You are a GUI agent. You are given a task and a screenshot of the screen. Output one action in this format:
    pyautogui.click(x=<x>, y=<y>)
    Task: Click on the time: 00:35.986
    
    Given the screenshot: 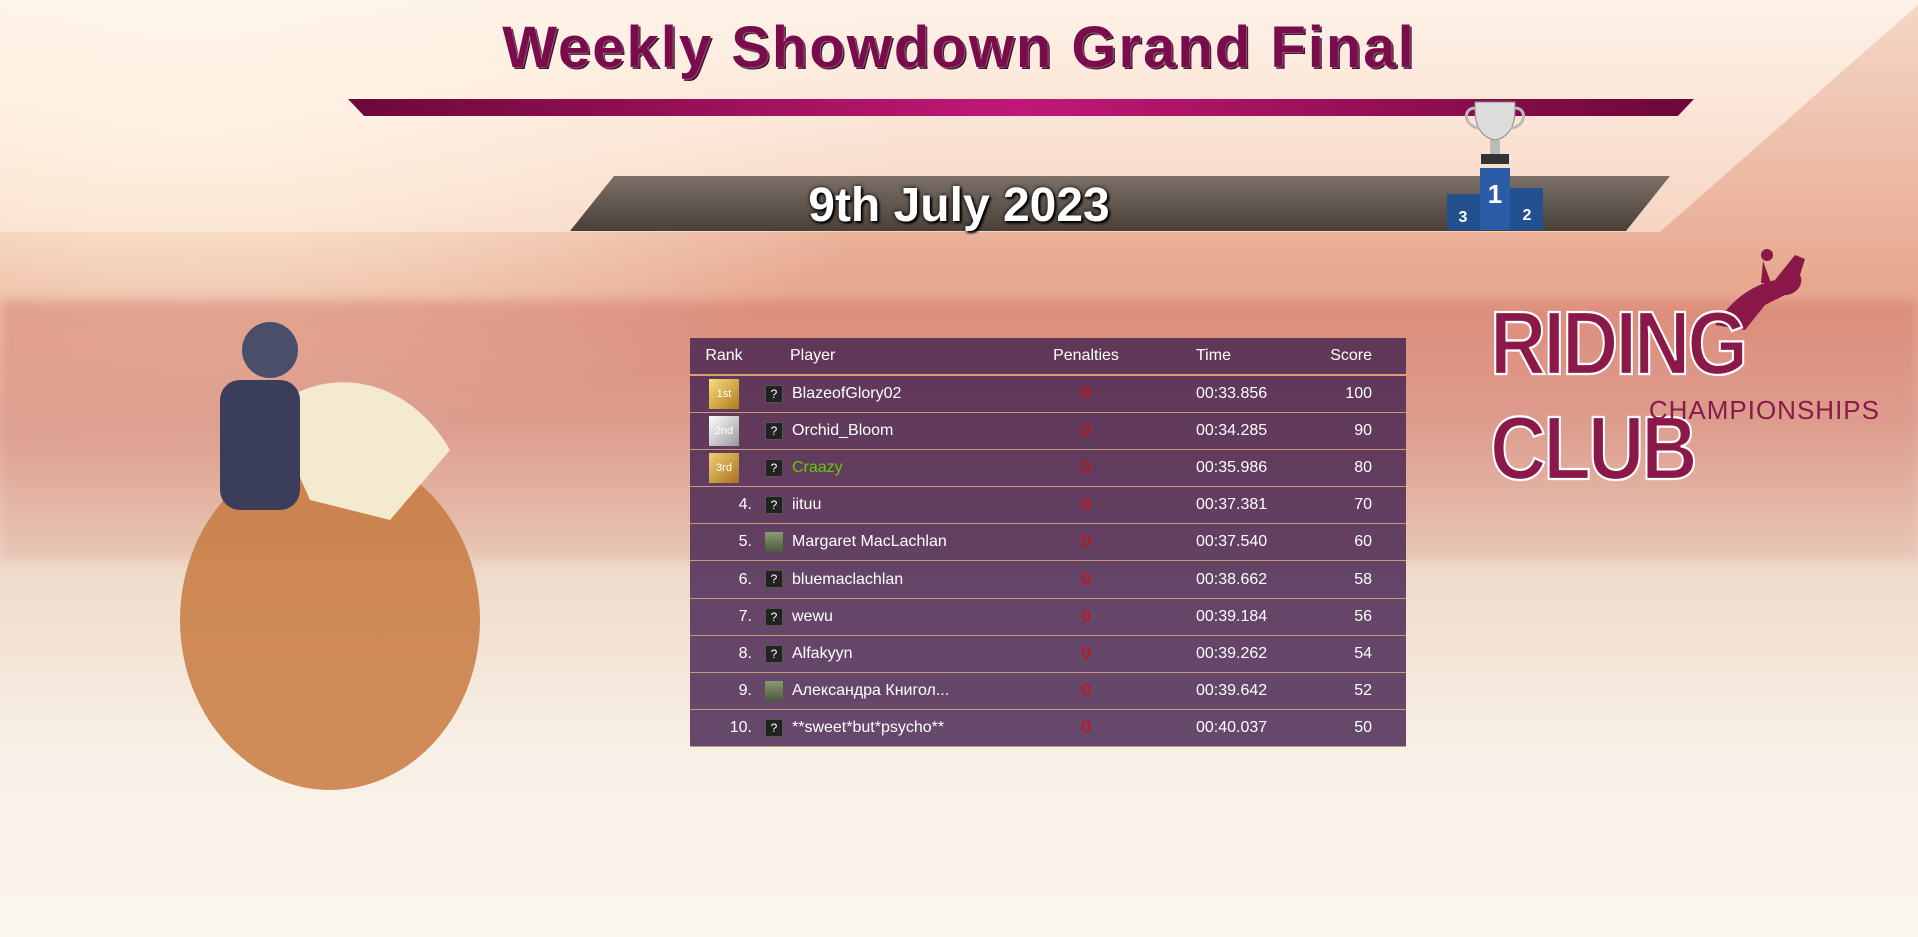 What is the action you would take?
    pyautogui.click(x=1211, y=468)
    